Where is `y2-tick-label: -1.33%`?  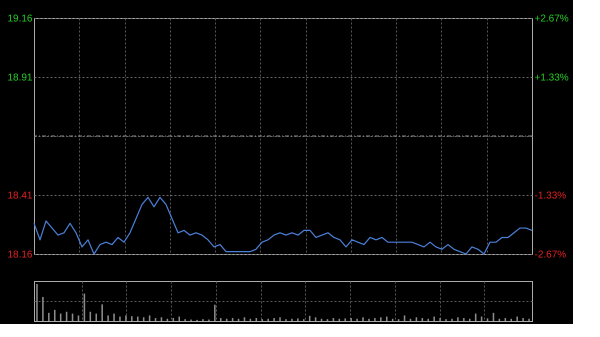
y2-tick-label: -1.33% is located at coordinates (550, 196).